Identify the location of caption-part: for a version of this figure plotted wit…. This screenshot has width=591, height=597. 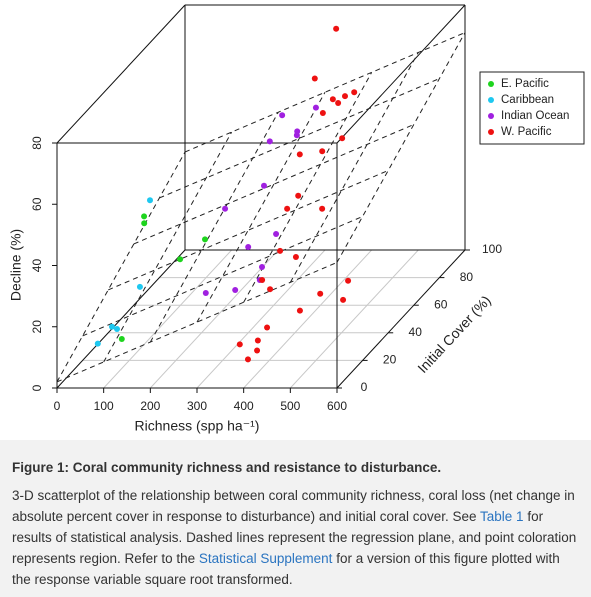
(286, 569).